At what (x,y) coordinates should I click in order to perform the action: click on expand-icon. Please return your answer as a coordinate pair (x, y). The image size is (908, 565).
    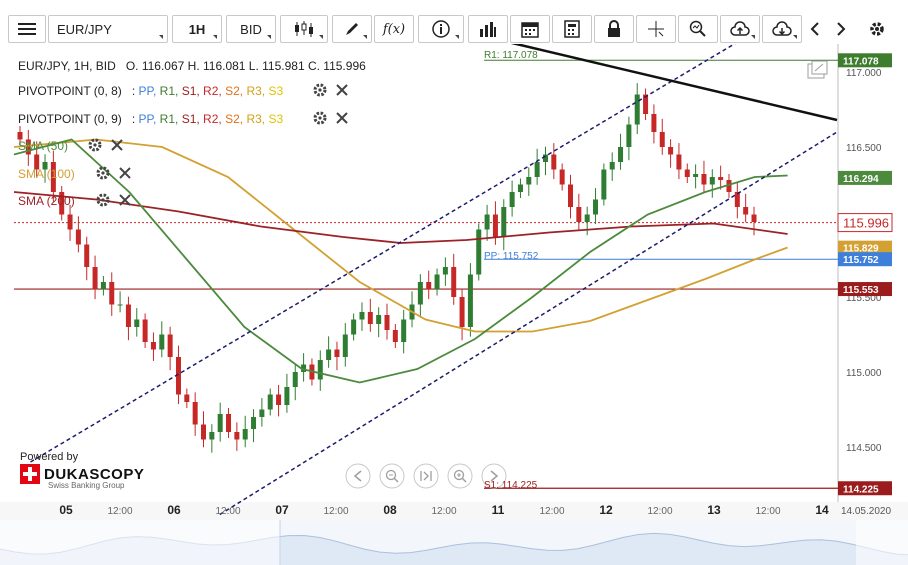
    Looking at the image, I should click on (817, 69).